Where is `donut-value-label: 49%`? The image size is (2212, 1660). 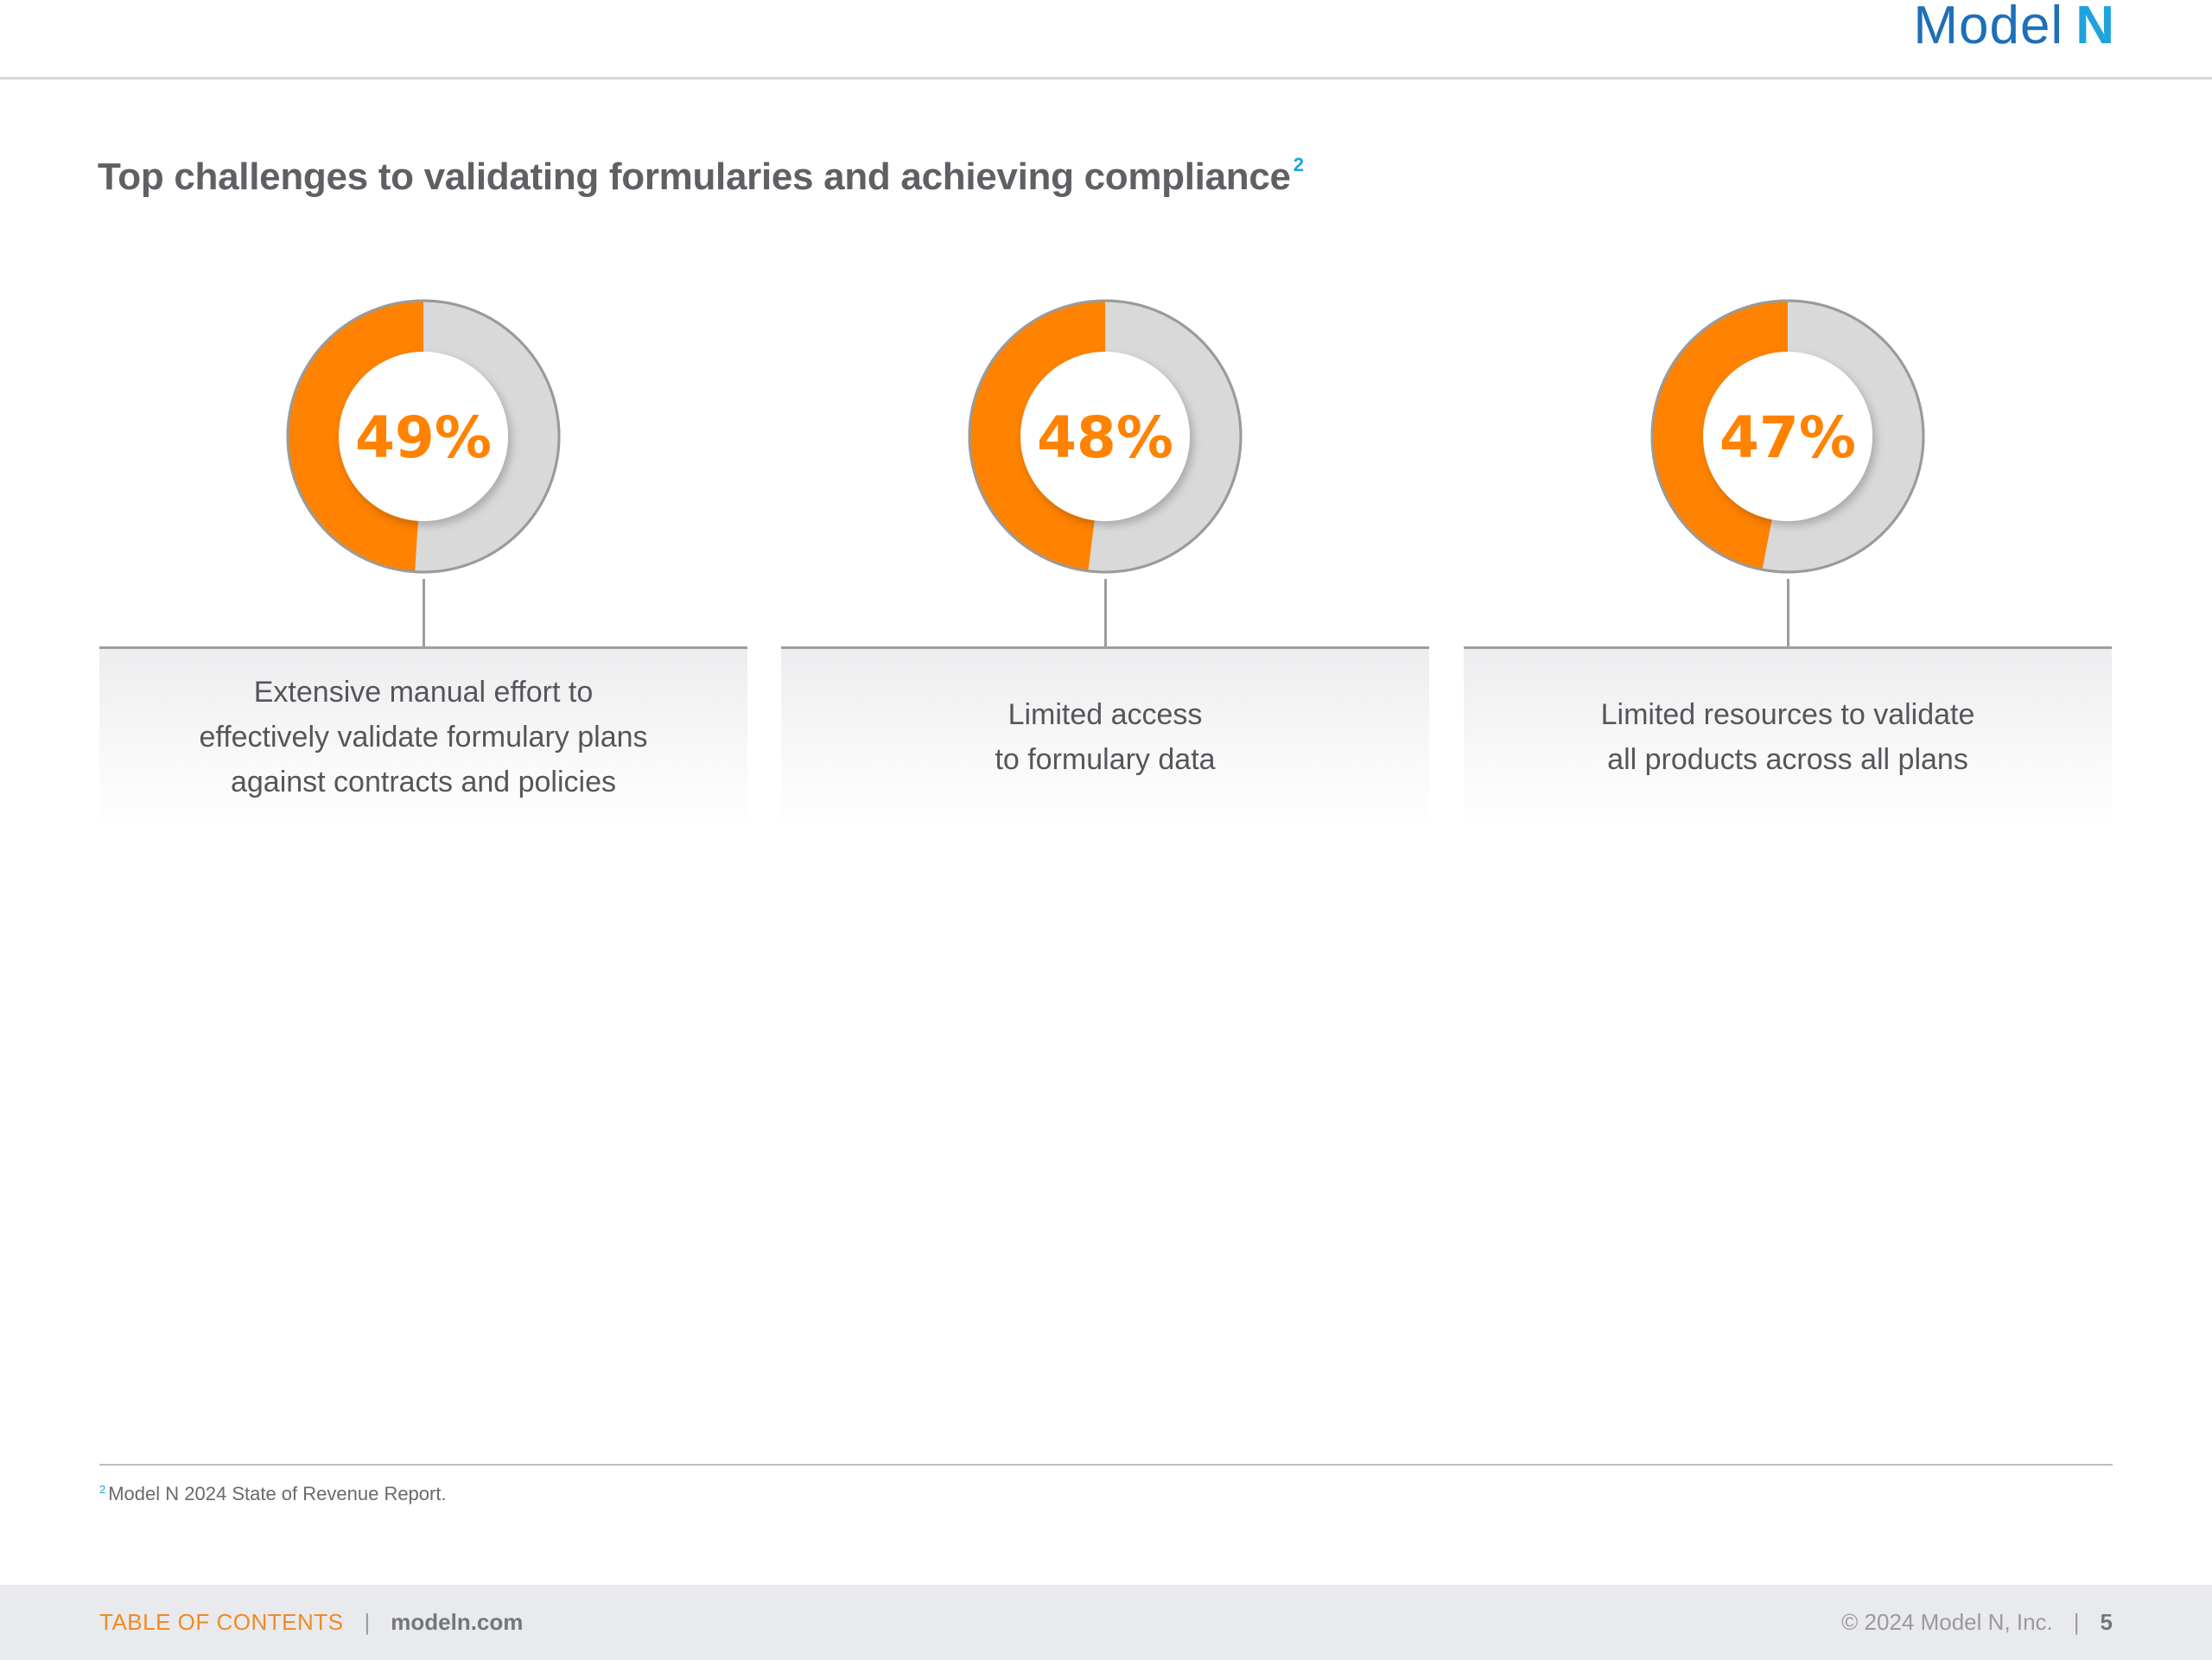
donut-value-label: 49% is located at coordinates (423, 437).